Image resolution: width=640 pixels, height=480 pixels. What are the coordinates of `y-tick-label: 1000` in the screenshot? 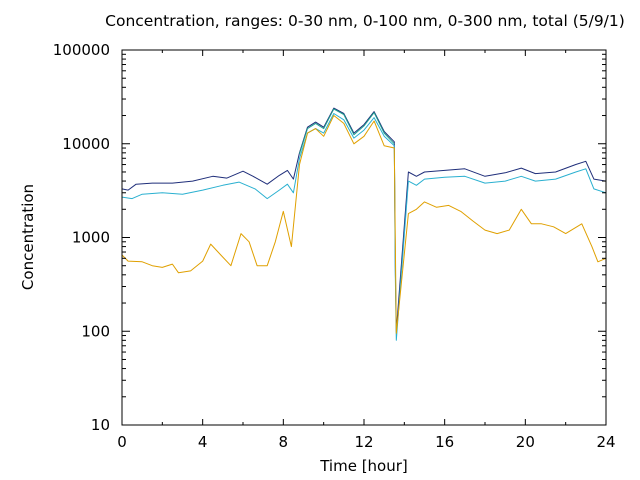 It's located at (91, 238).